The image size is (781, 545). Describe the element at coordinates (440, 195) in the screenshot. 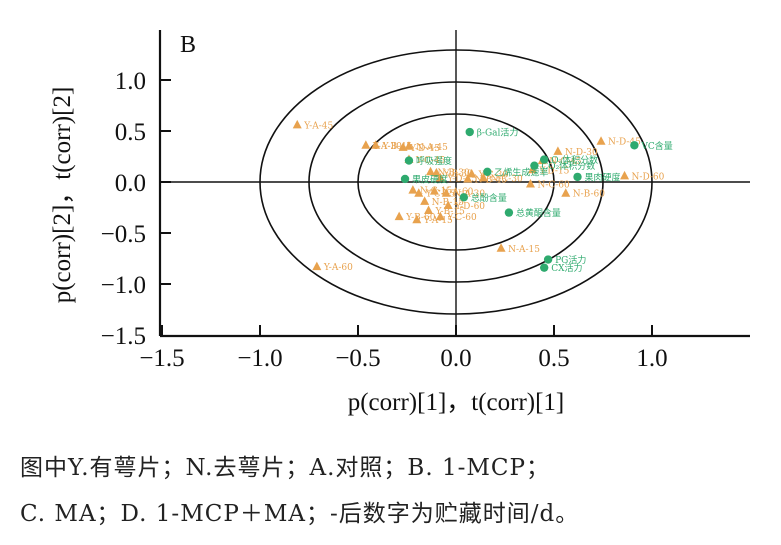

I see `sample-label: Y-C-15` at that location.